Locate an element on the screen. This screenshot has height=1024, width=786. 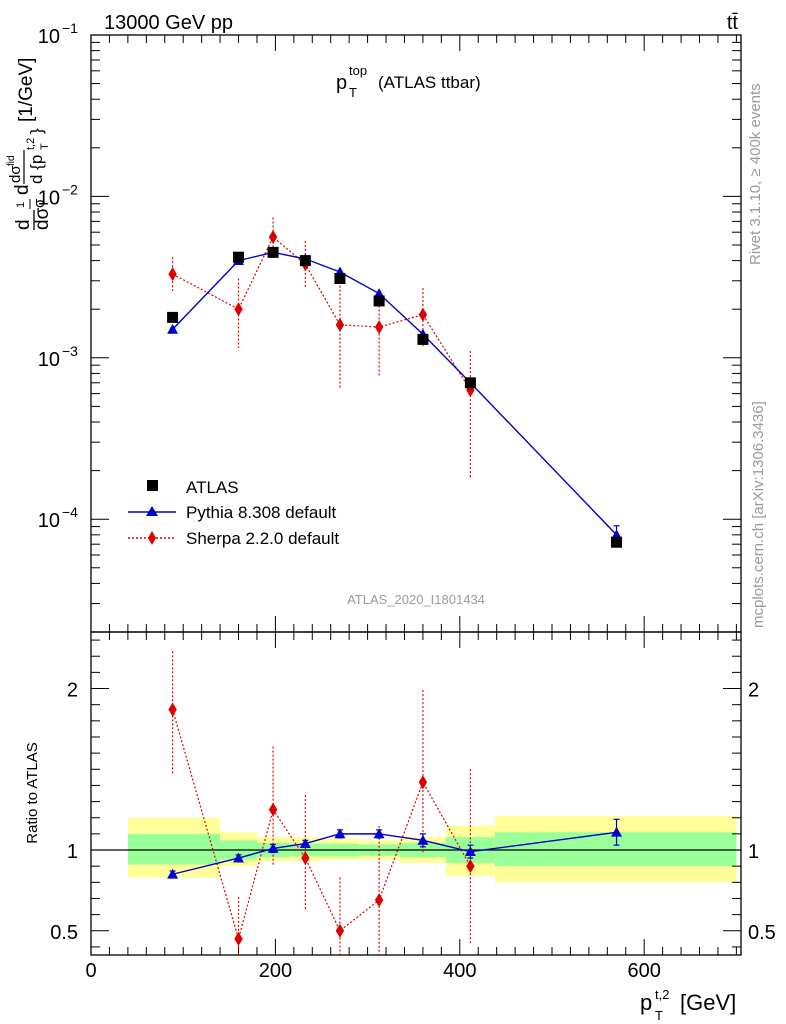
svg-text: t,2 is located at coordinates (31, 144).